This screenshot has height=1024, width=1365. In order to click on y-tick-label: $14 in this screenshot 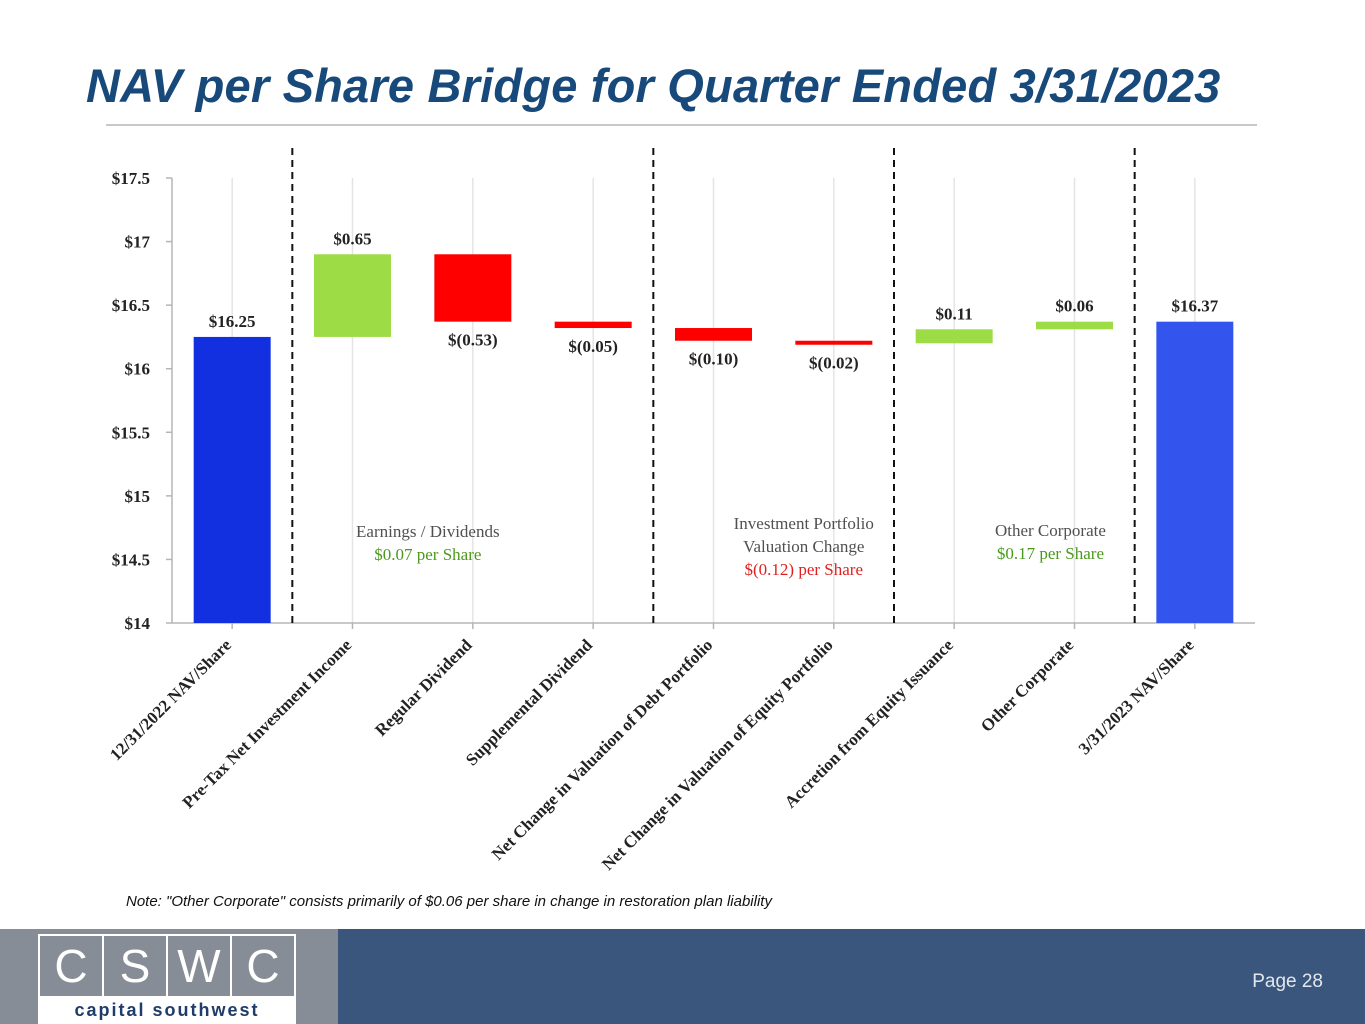, I will do `click(138, 623)`.